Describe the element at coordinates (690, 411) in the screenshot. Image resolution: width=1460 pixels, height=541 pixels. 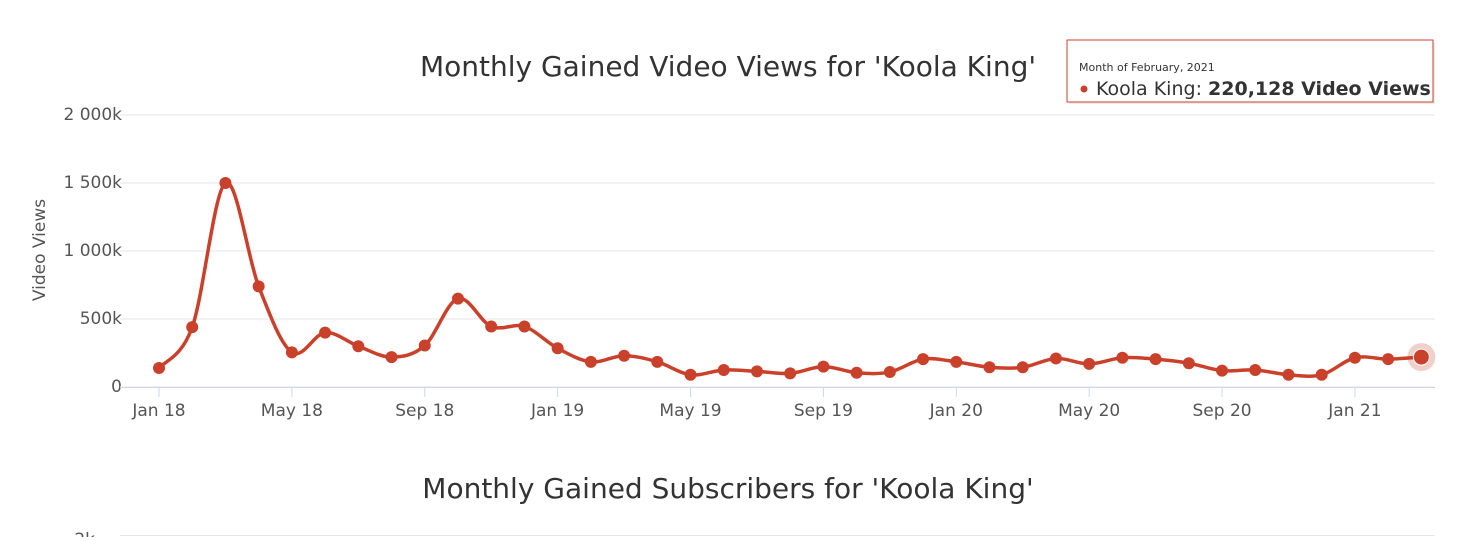
I see `x-tick-label: May 19` at that location.